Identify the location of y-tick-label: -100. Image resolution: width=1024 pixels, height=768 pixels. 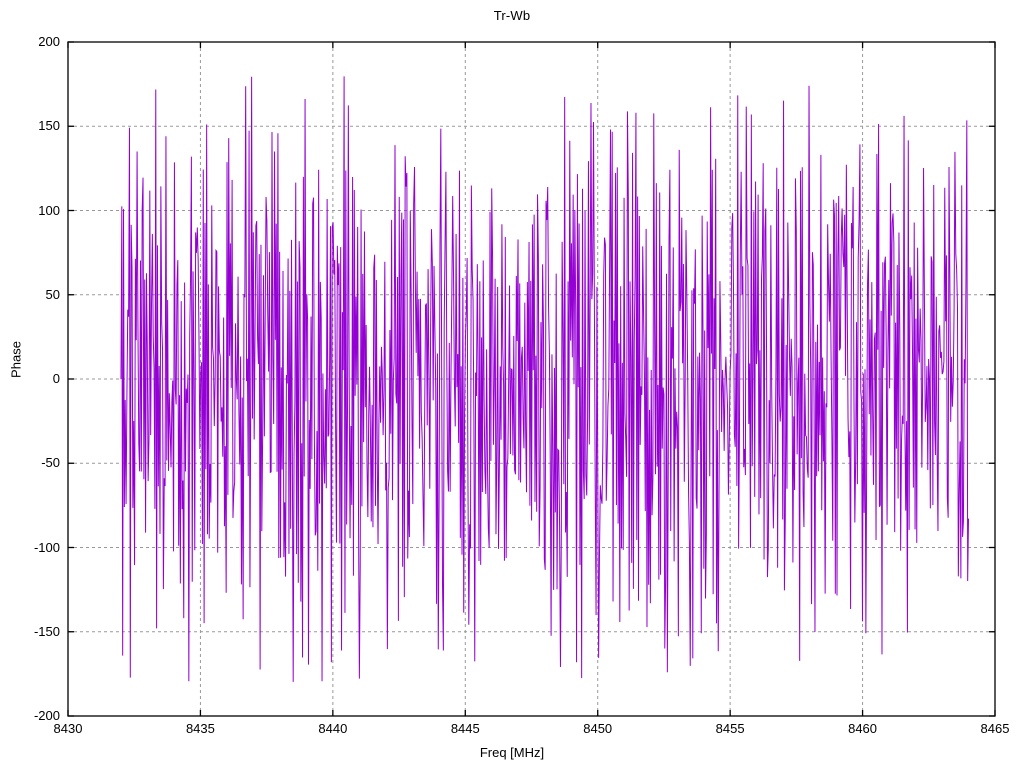
(46, 547).